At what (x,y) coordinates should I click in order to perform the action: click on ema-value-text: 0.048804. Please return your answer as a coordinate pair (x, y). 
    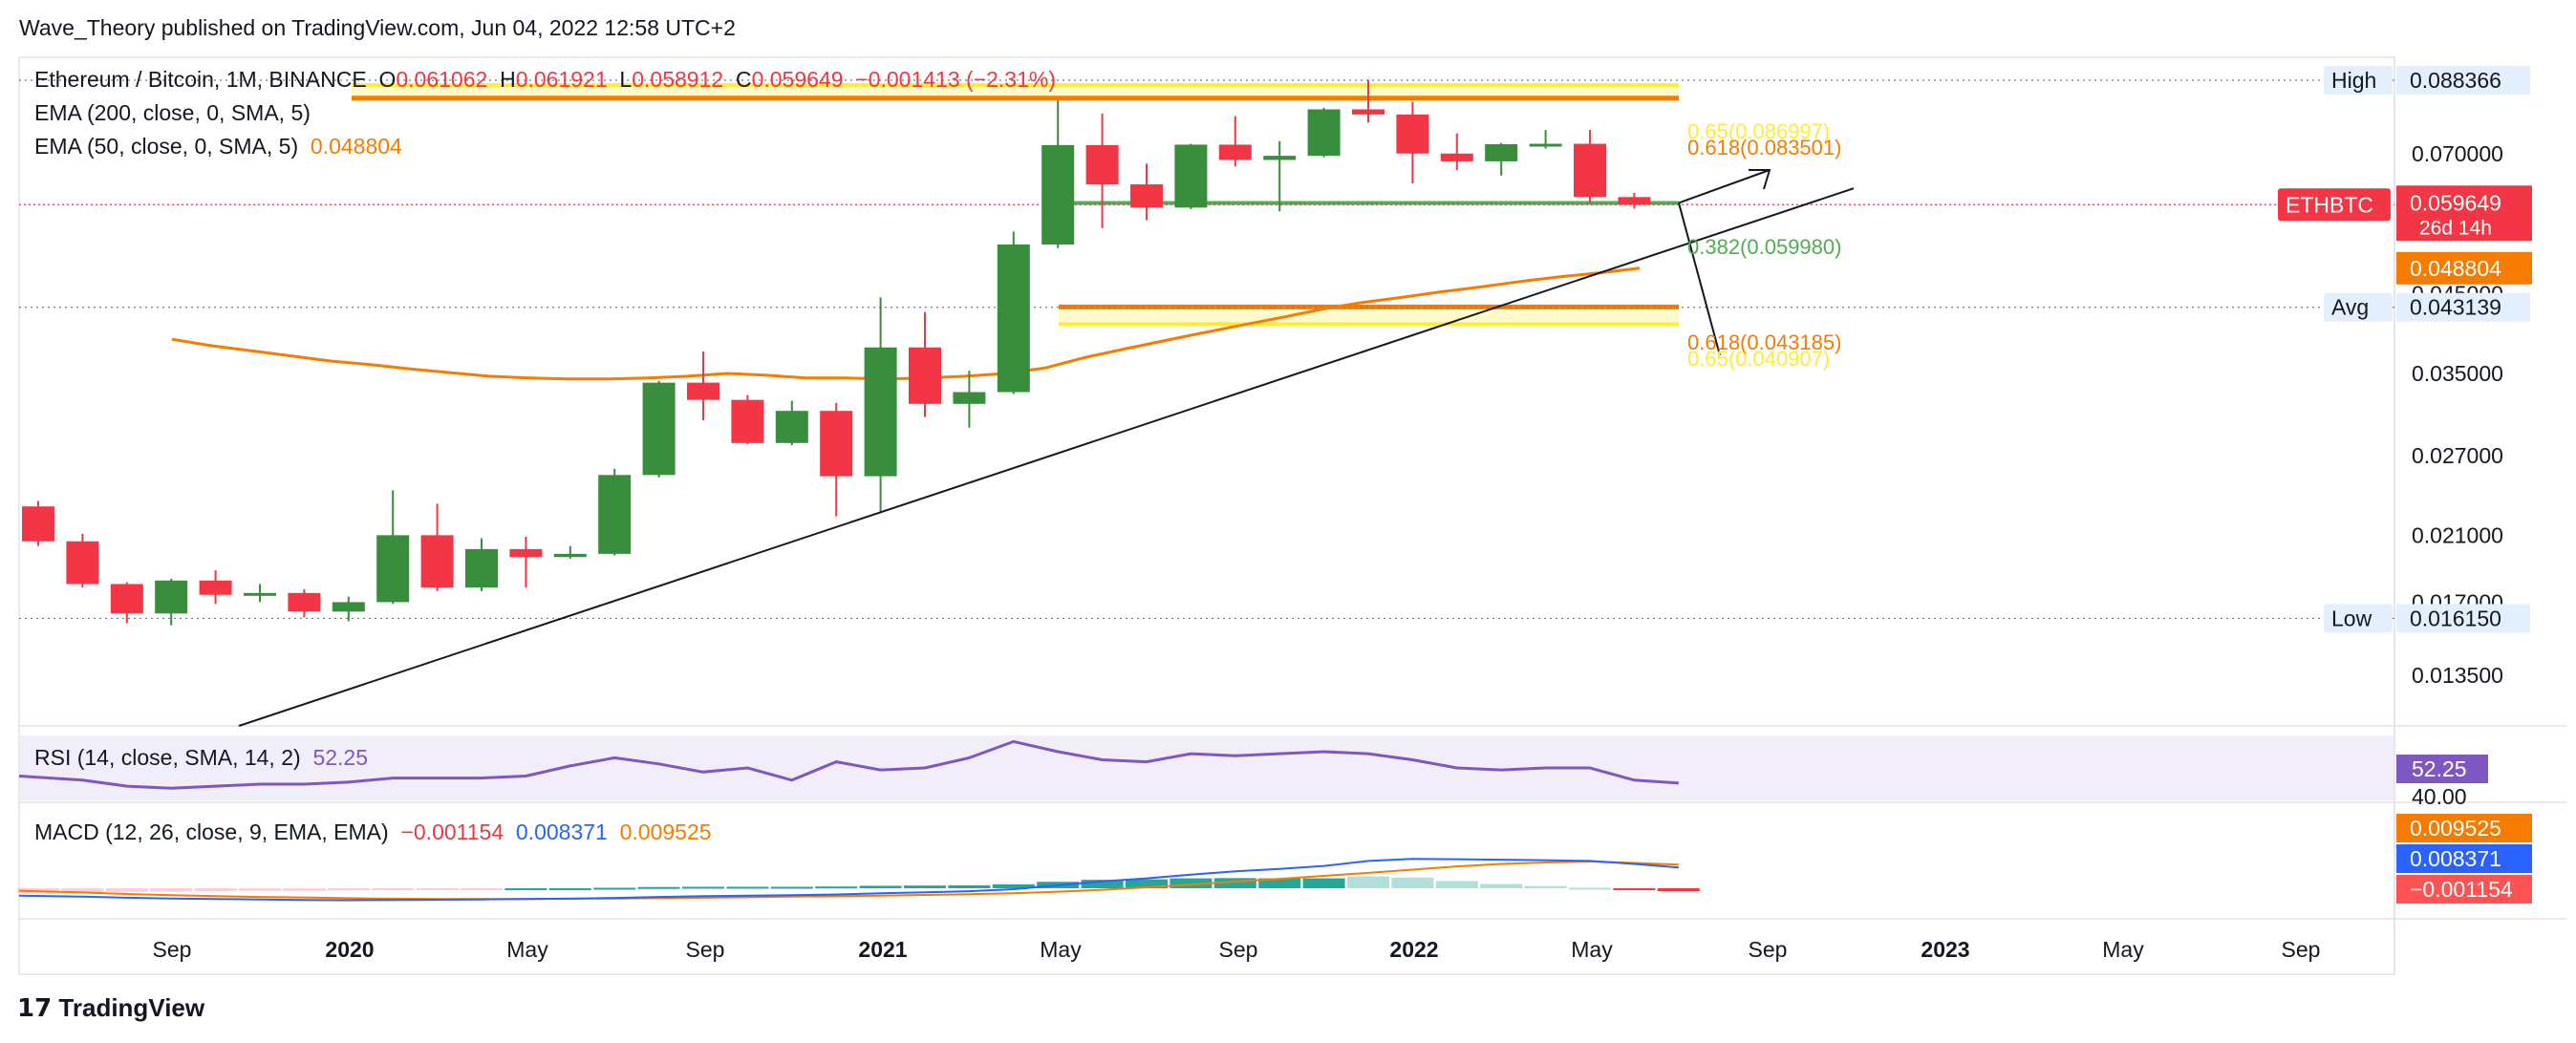
    Looking at the image, I should click on (2455, 269).